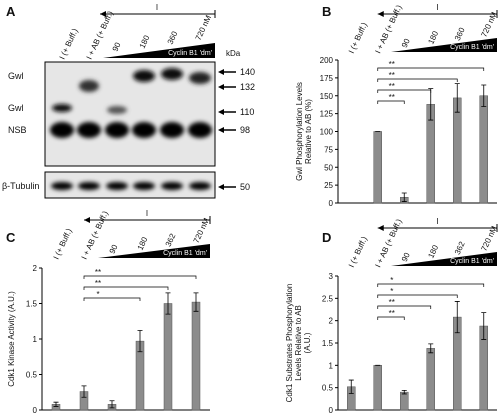 The width and height of the screenshot is (500, 420). I want to click on y-axis-title: Gwl Phosphorylation Levels, so click(299, 131).